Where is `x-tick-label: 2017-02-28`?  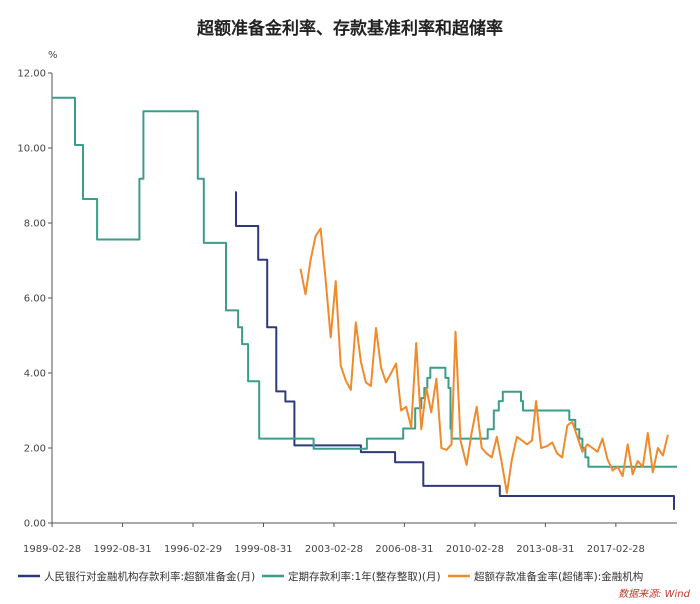
x-tick-label: 2017-02-28 is located at coordinates (616, 549).